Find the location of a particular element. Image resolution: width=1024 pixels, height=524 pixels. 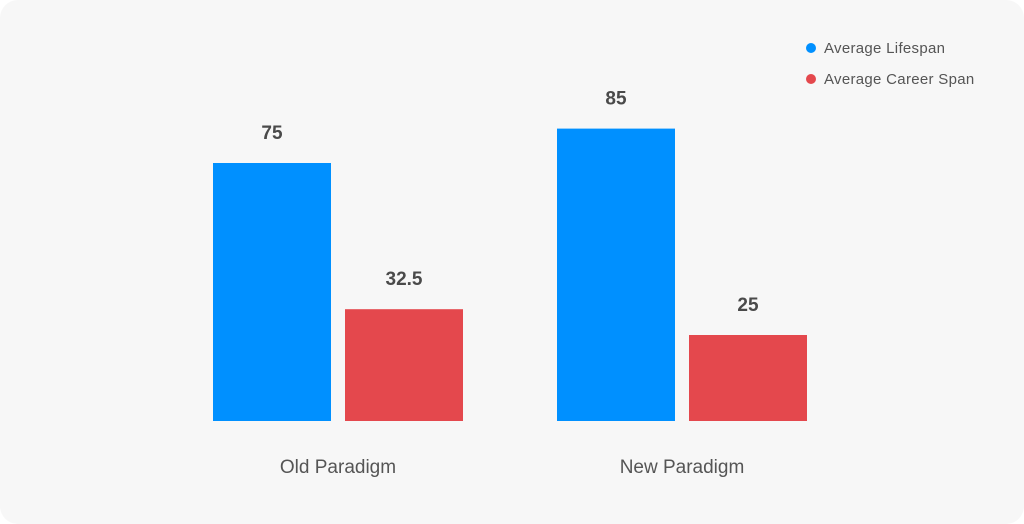

bar-average-lifespan-old-paradigm is located at coordinates (272, 292).